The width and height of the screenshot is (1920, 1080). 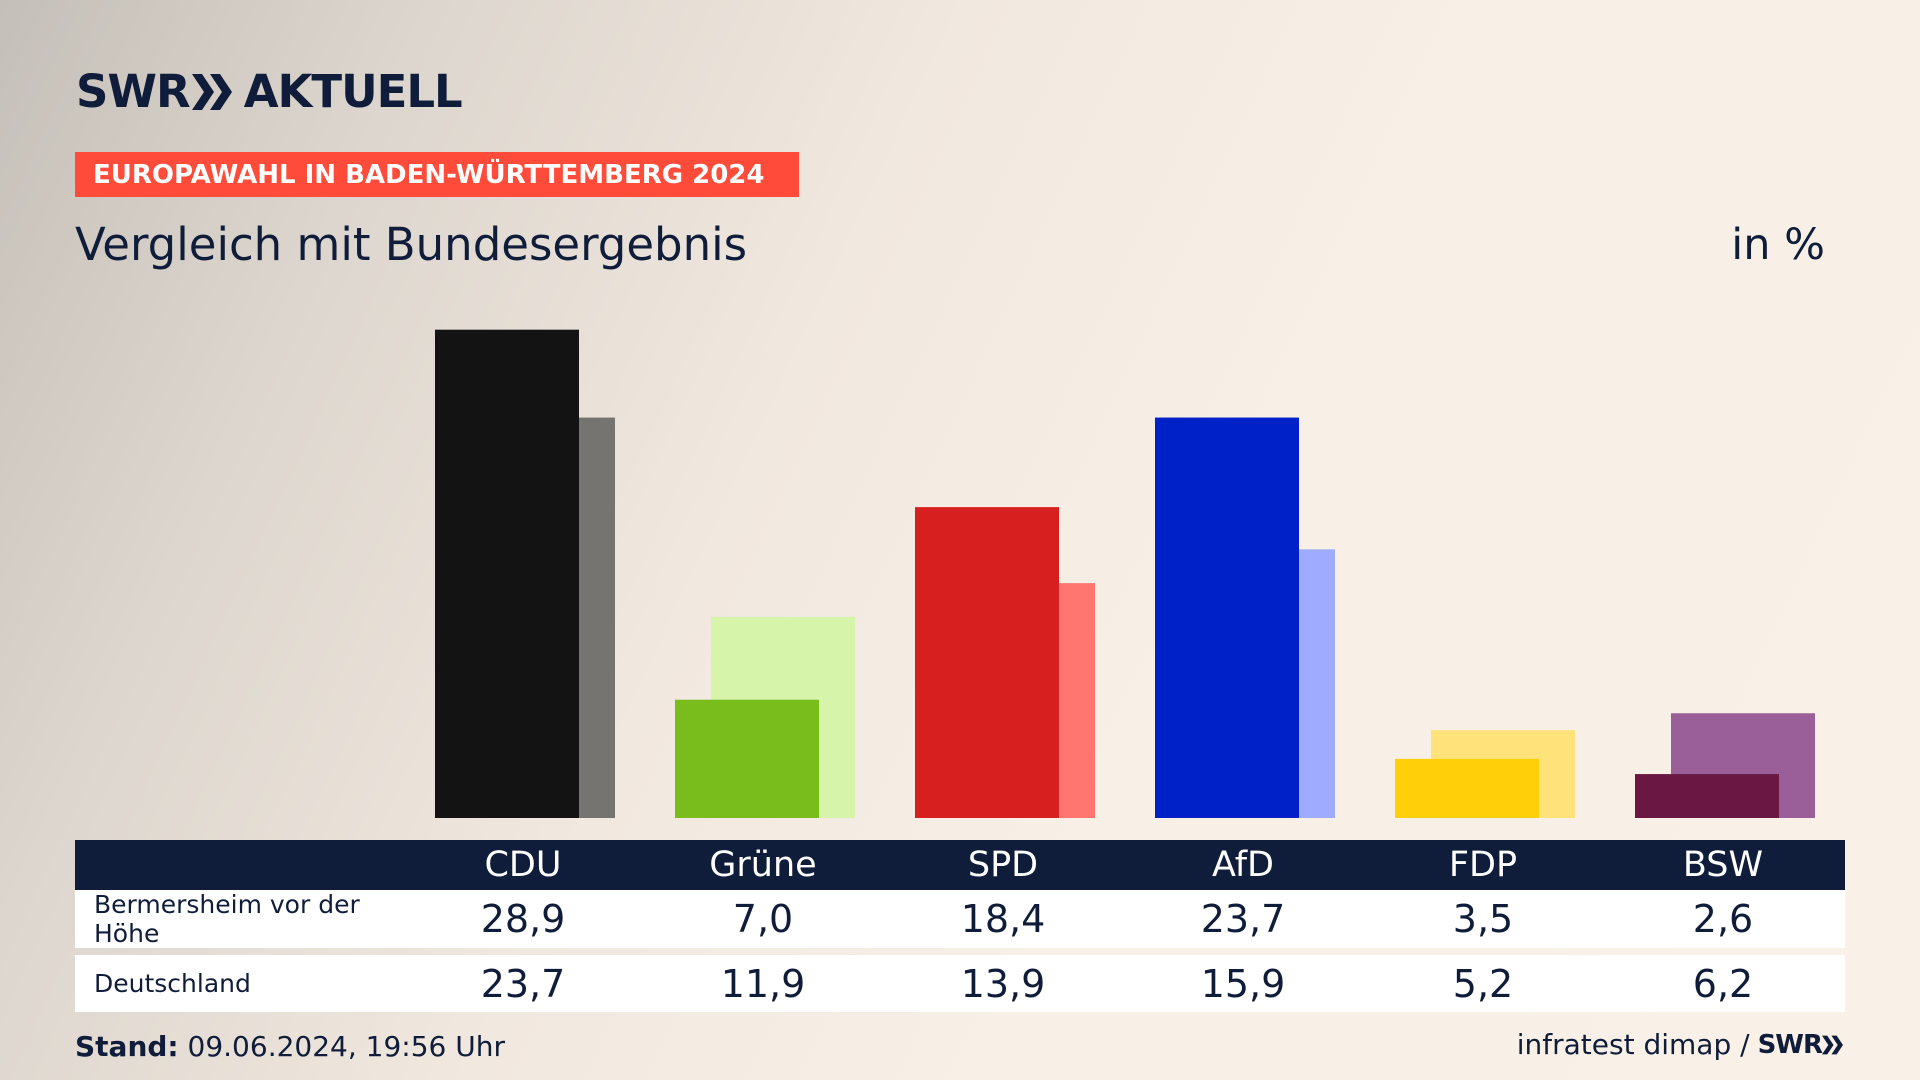 I want to click on value-national-spd: 13,9, so click(x=1003, y=983).